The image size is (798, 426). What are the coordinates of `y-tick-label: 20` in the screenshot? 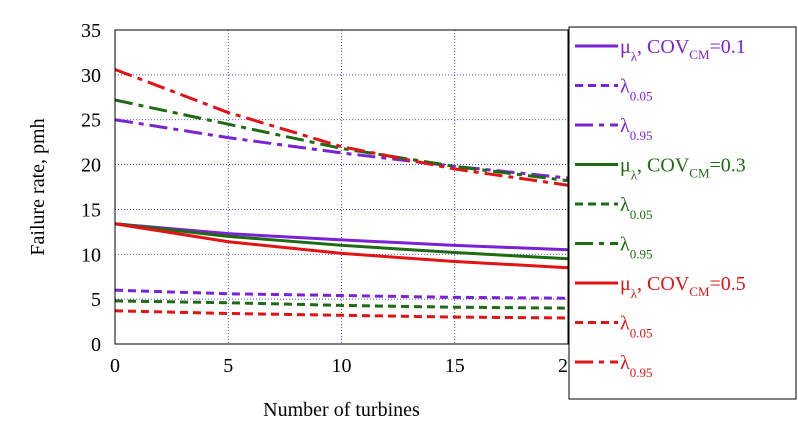 It's located at (91, 166).